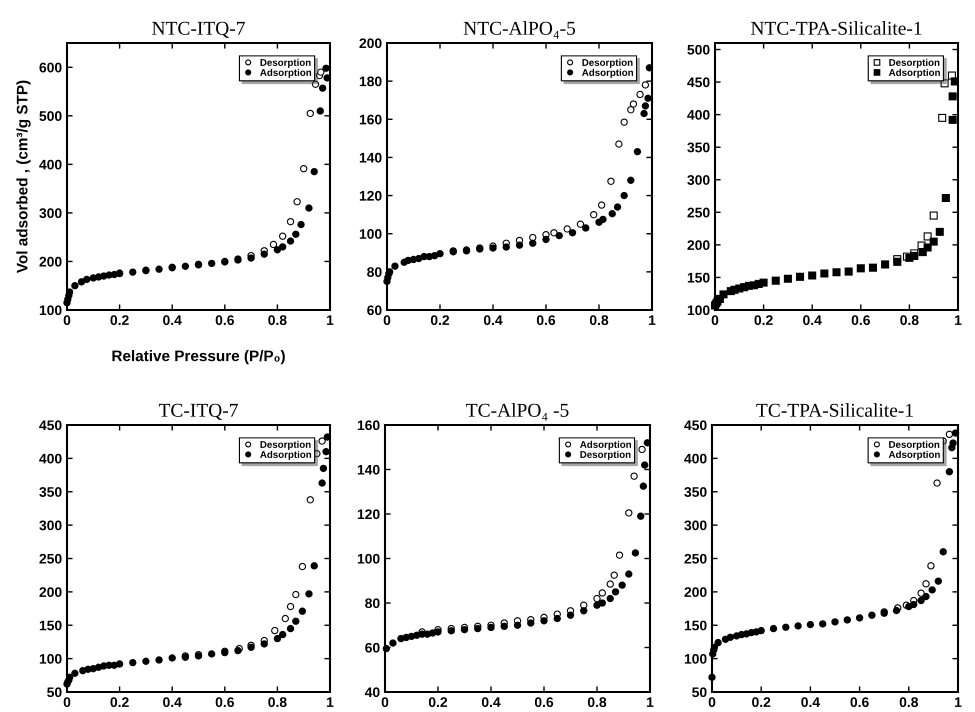  What do you see at coordinates (198, 357) in the screenshot?
I see `x-axis-title: Relative Pressure (P/P₀)` at bounding box center [198, 357].